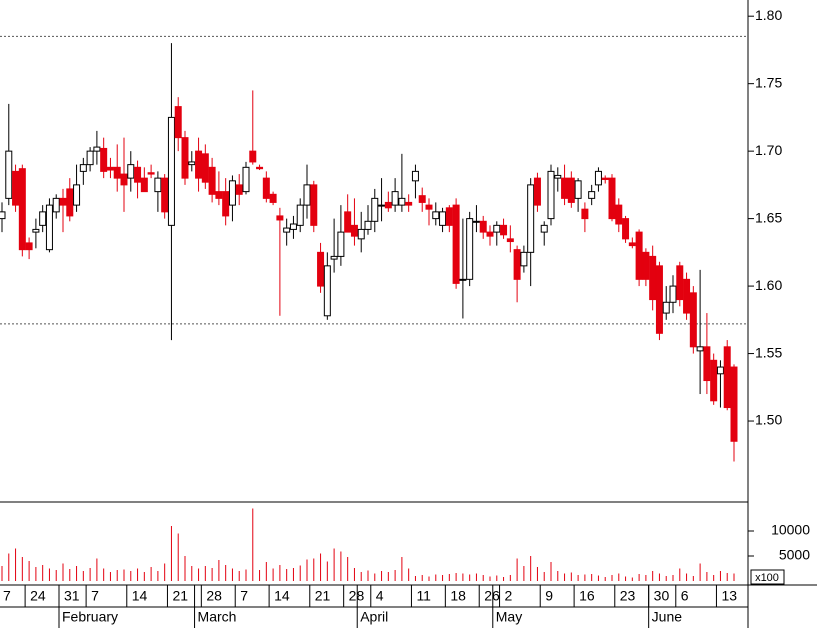  I want to click on x-tick-label: 14, so click(282, 596).